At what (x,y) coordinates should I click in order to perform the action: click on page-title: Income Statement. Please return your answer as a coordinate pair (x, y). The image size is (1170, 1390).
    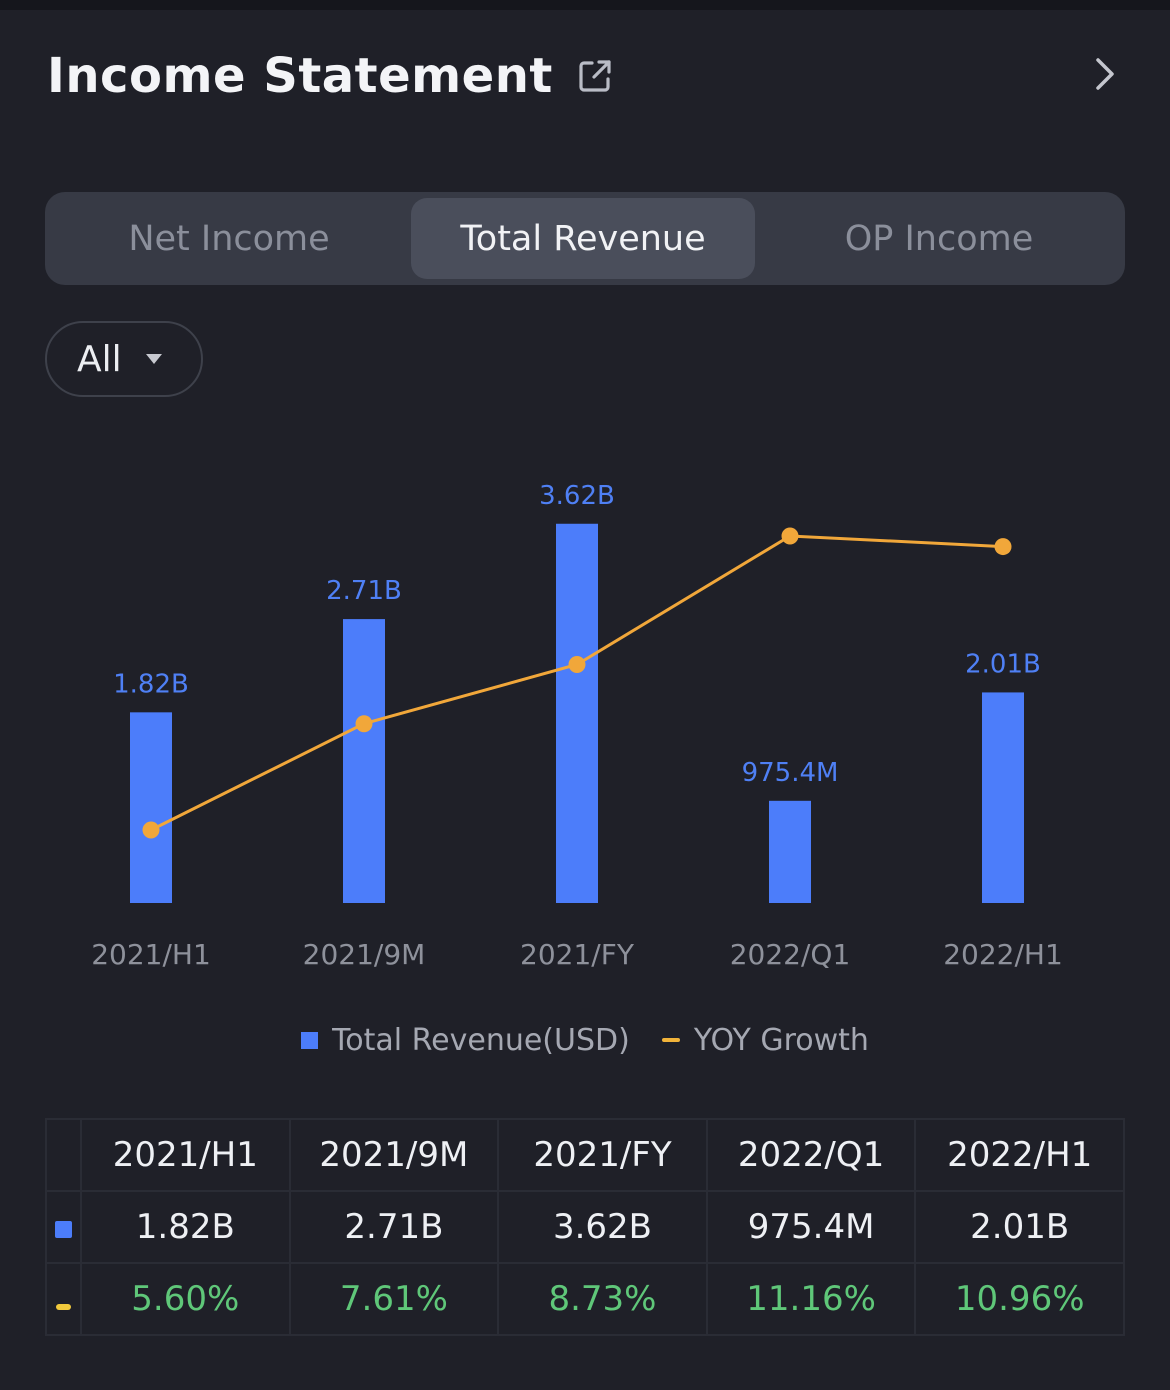
    Looking at the image, I should click on (300, 76).